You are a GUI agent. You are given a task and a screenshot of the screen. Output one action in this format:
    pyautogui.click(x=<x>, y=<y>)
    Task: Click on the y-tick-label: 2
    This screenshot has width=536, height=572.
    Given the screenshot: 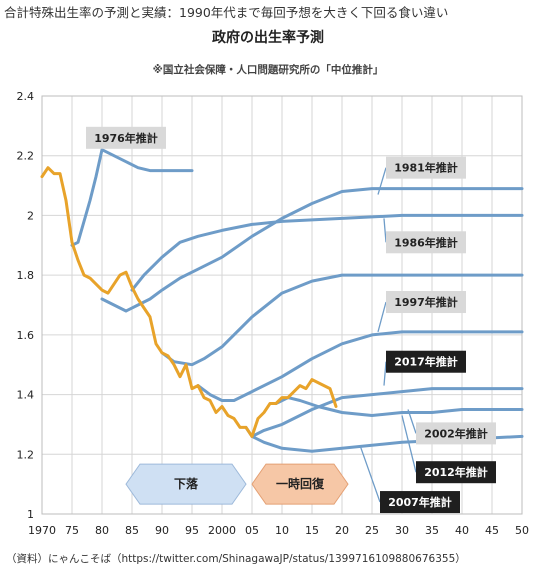 What is the action you would take?
    pyautogui.click(x=30, y=215)
    